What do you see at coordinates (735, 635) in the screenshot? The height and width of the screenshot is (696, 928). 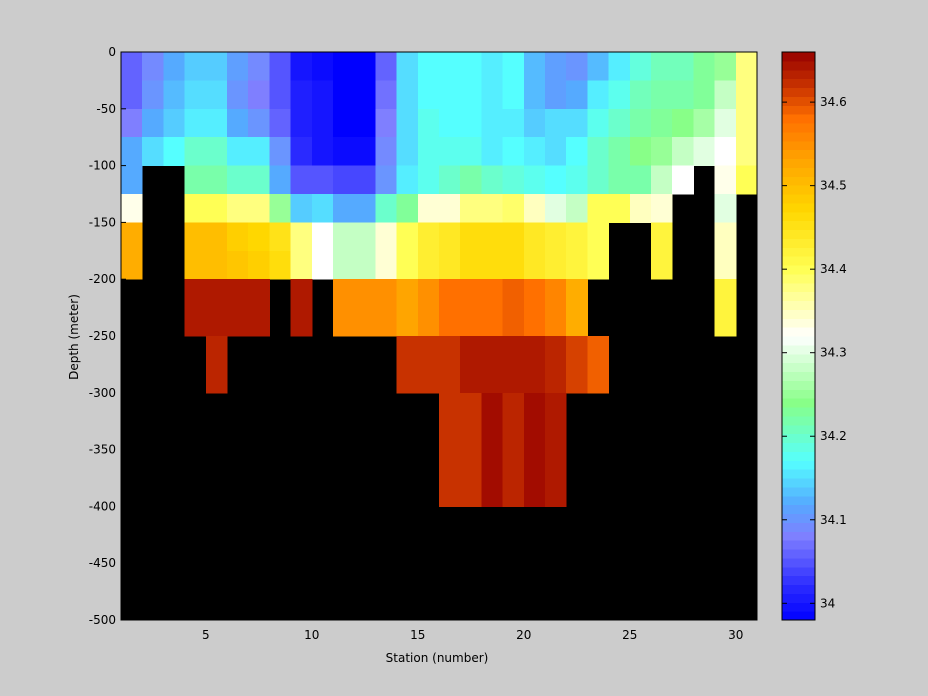 I see `x-tick-label: 30` at bounding box center [735, 635].